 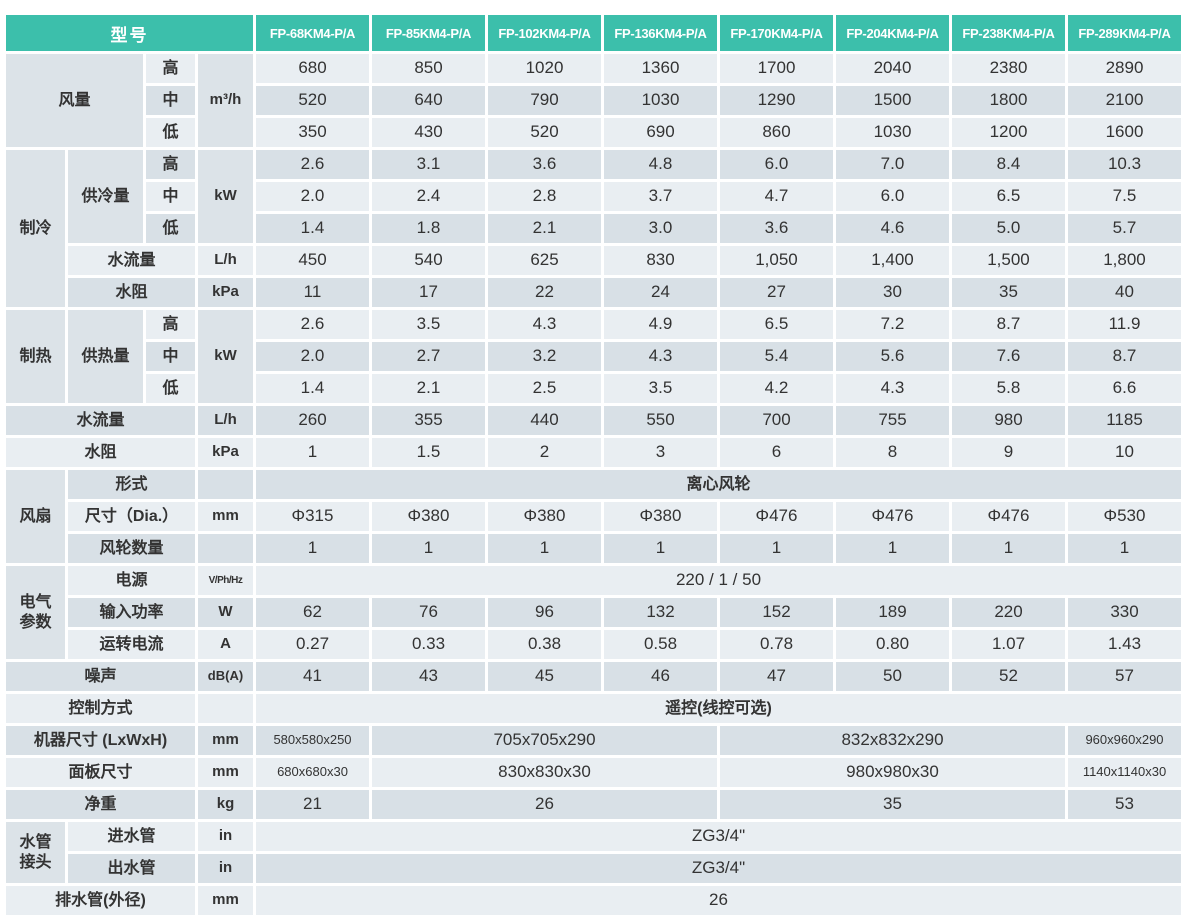 I want to click on value-cell: 1800, so click(x=1008, y=100).